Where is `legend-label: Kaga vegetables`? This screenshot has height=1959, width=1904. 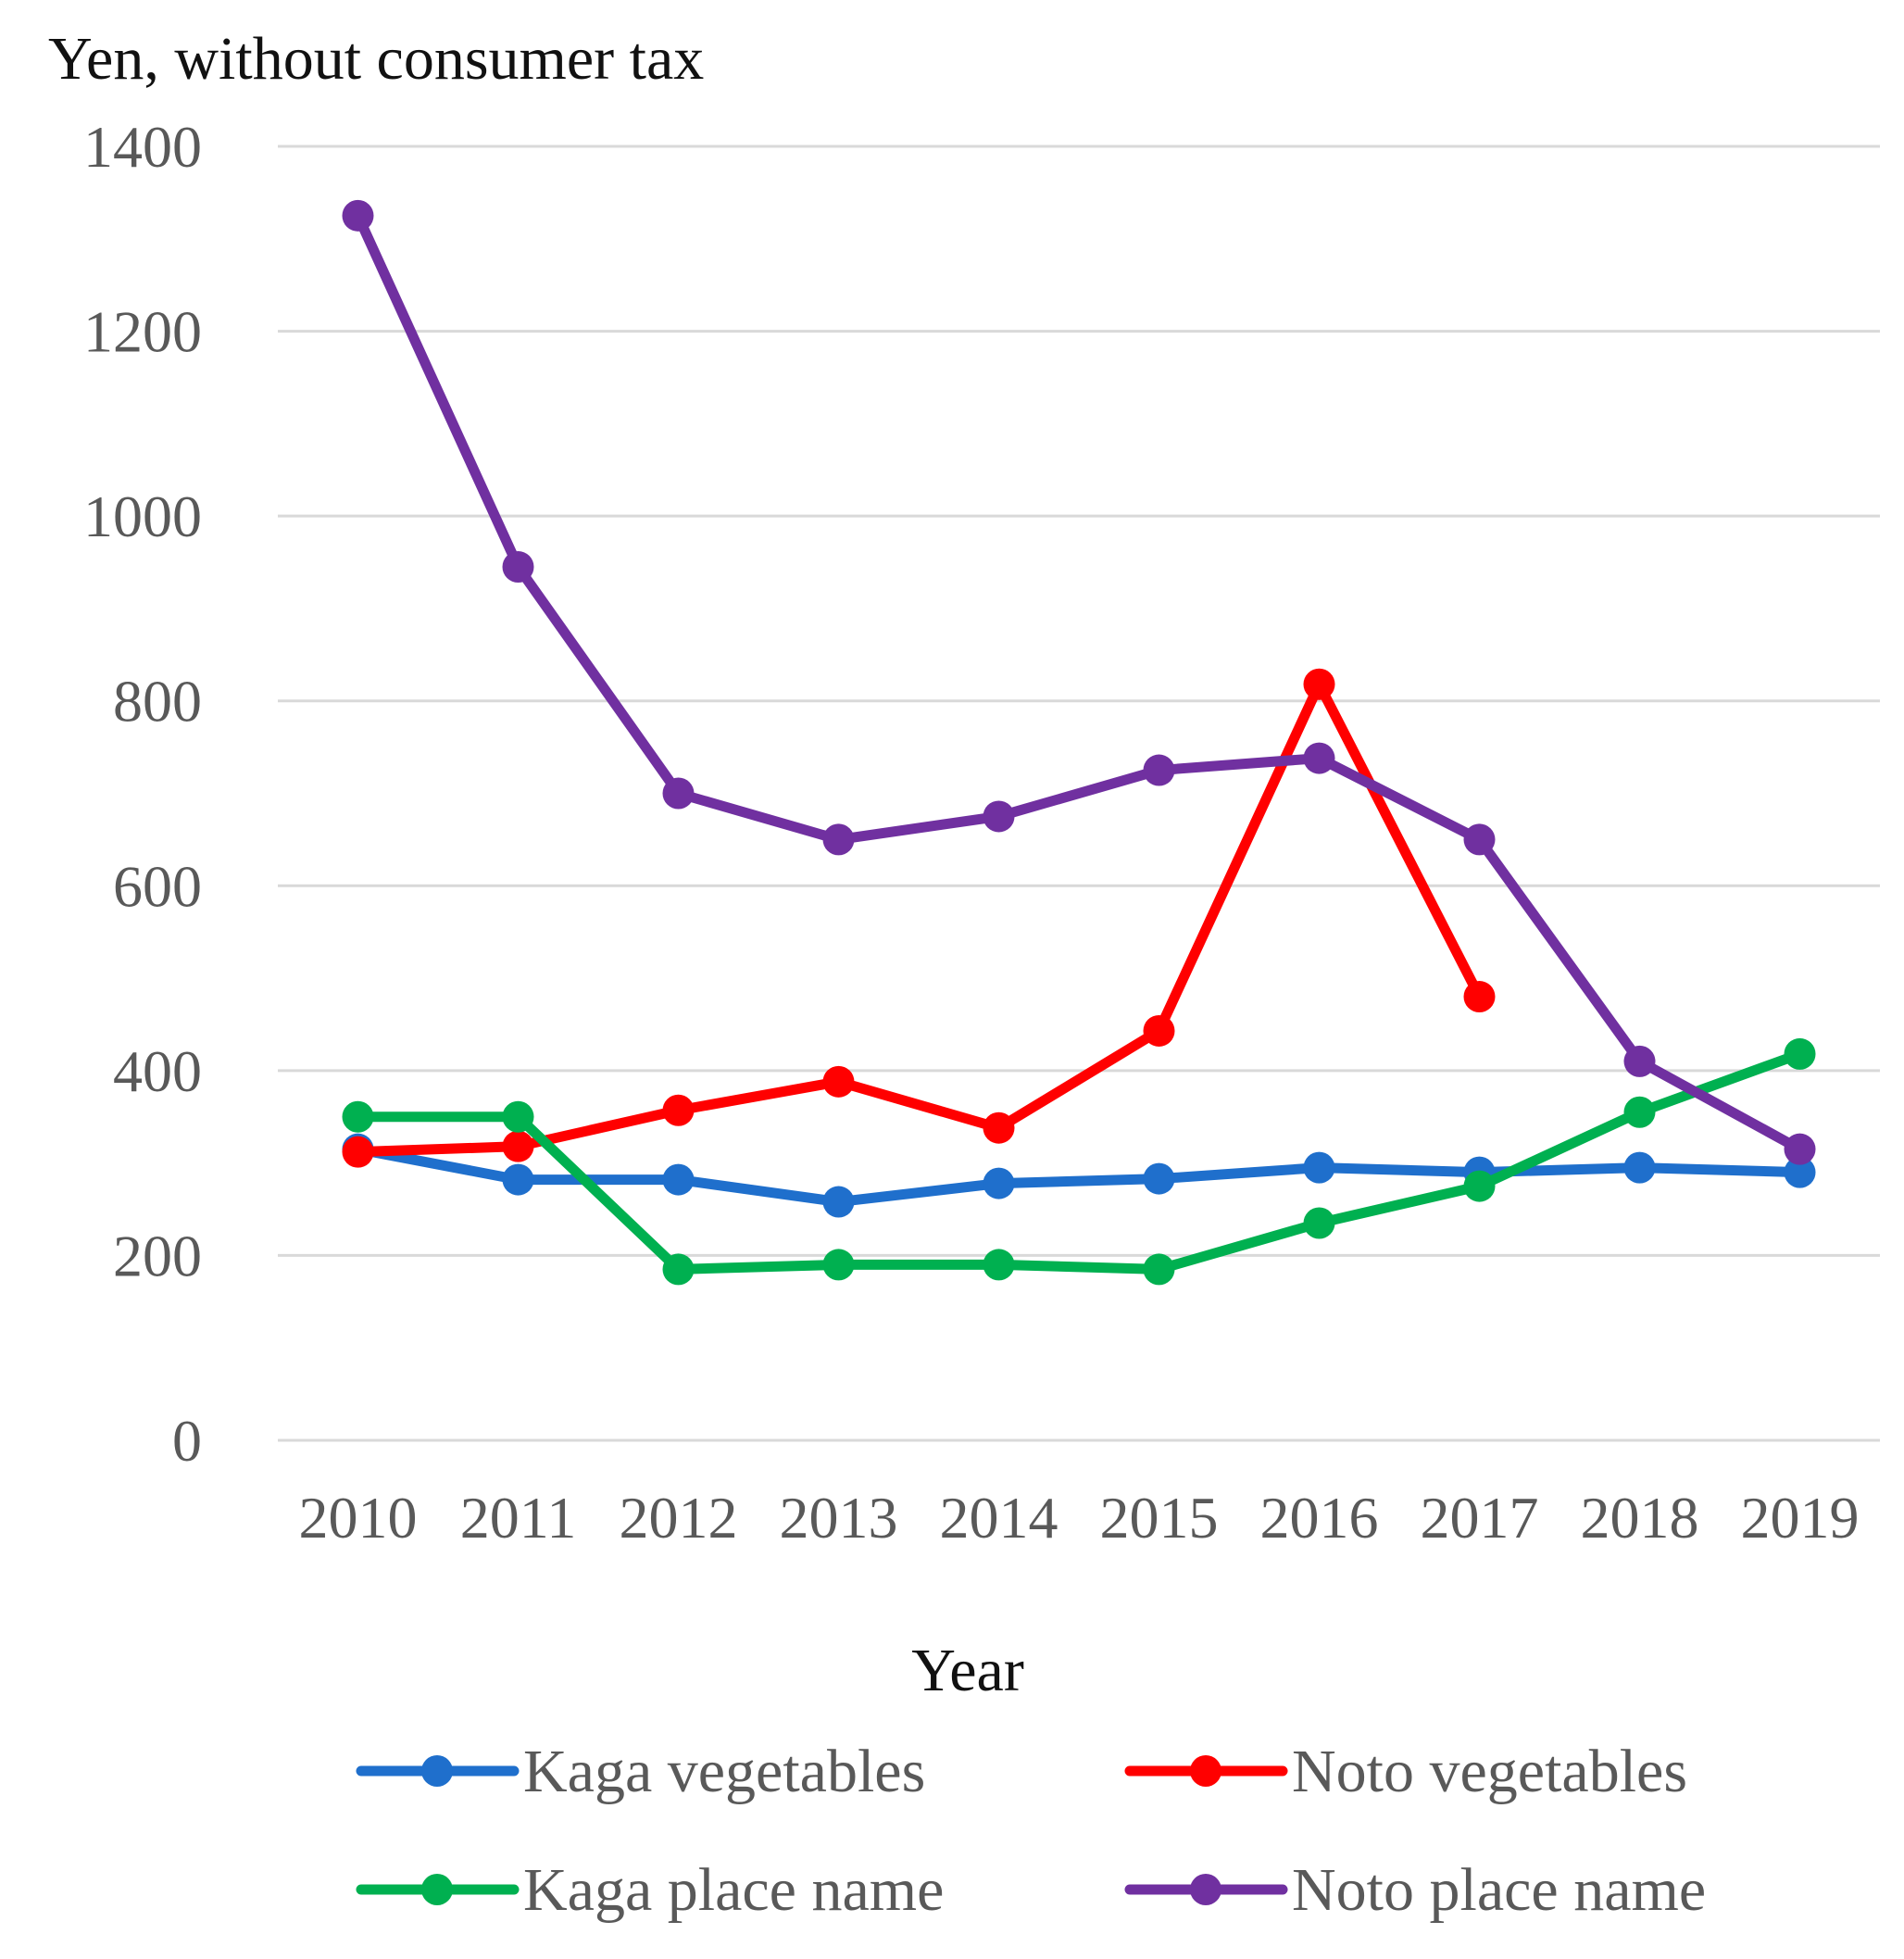 legend-label: Kaga vegetables is located at coordinates (724, 1771).